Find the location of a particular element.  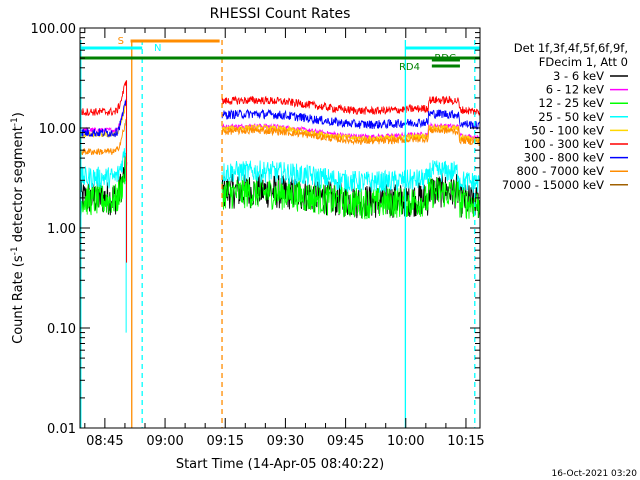

x-tick-label-3: 09:30 is located at coordinates (285, 441).